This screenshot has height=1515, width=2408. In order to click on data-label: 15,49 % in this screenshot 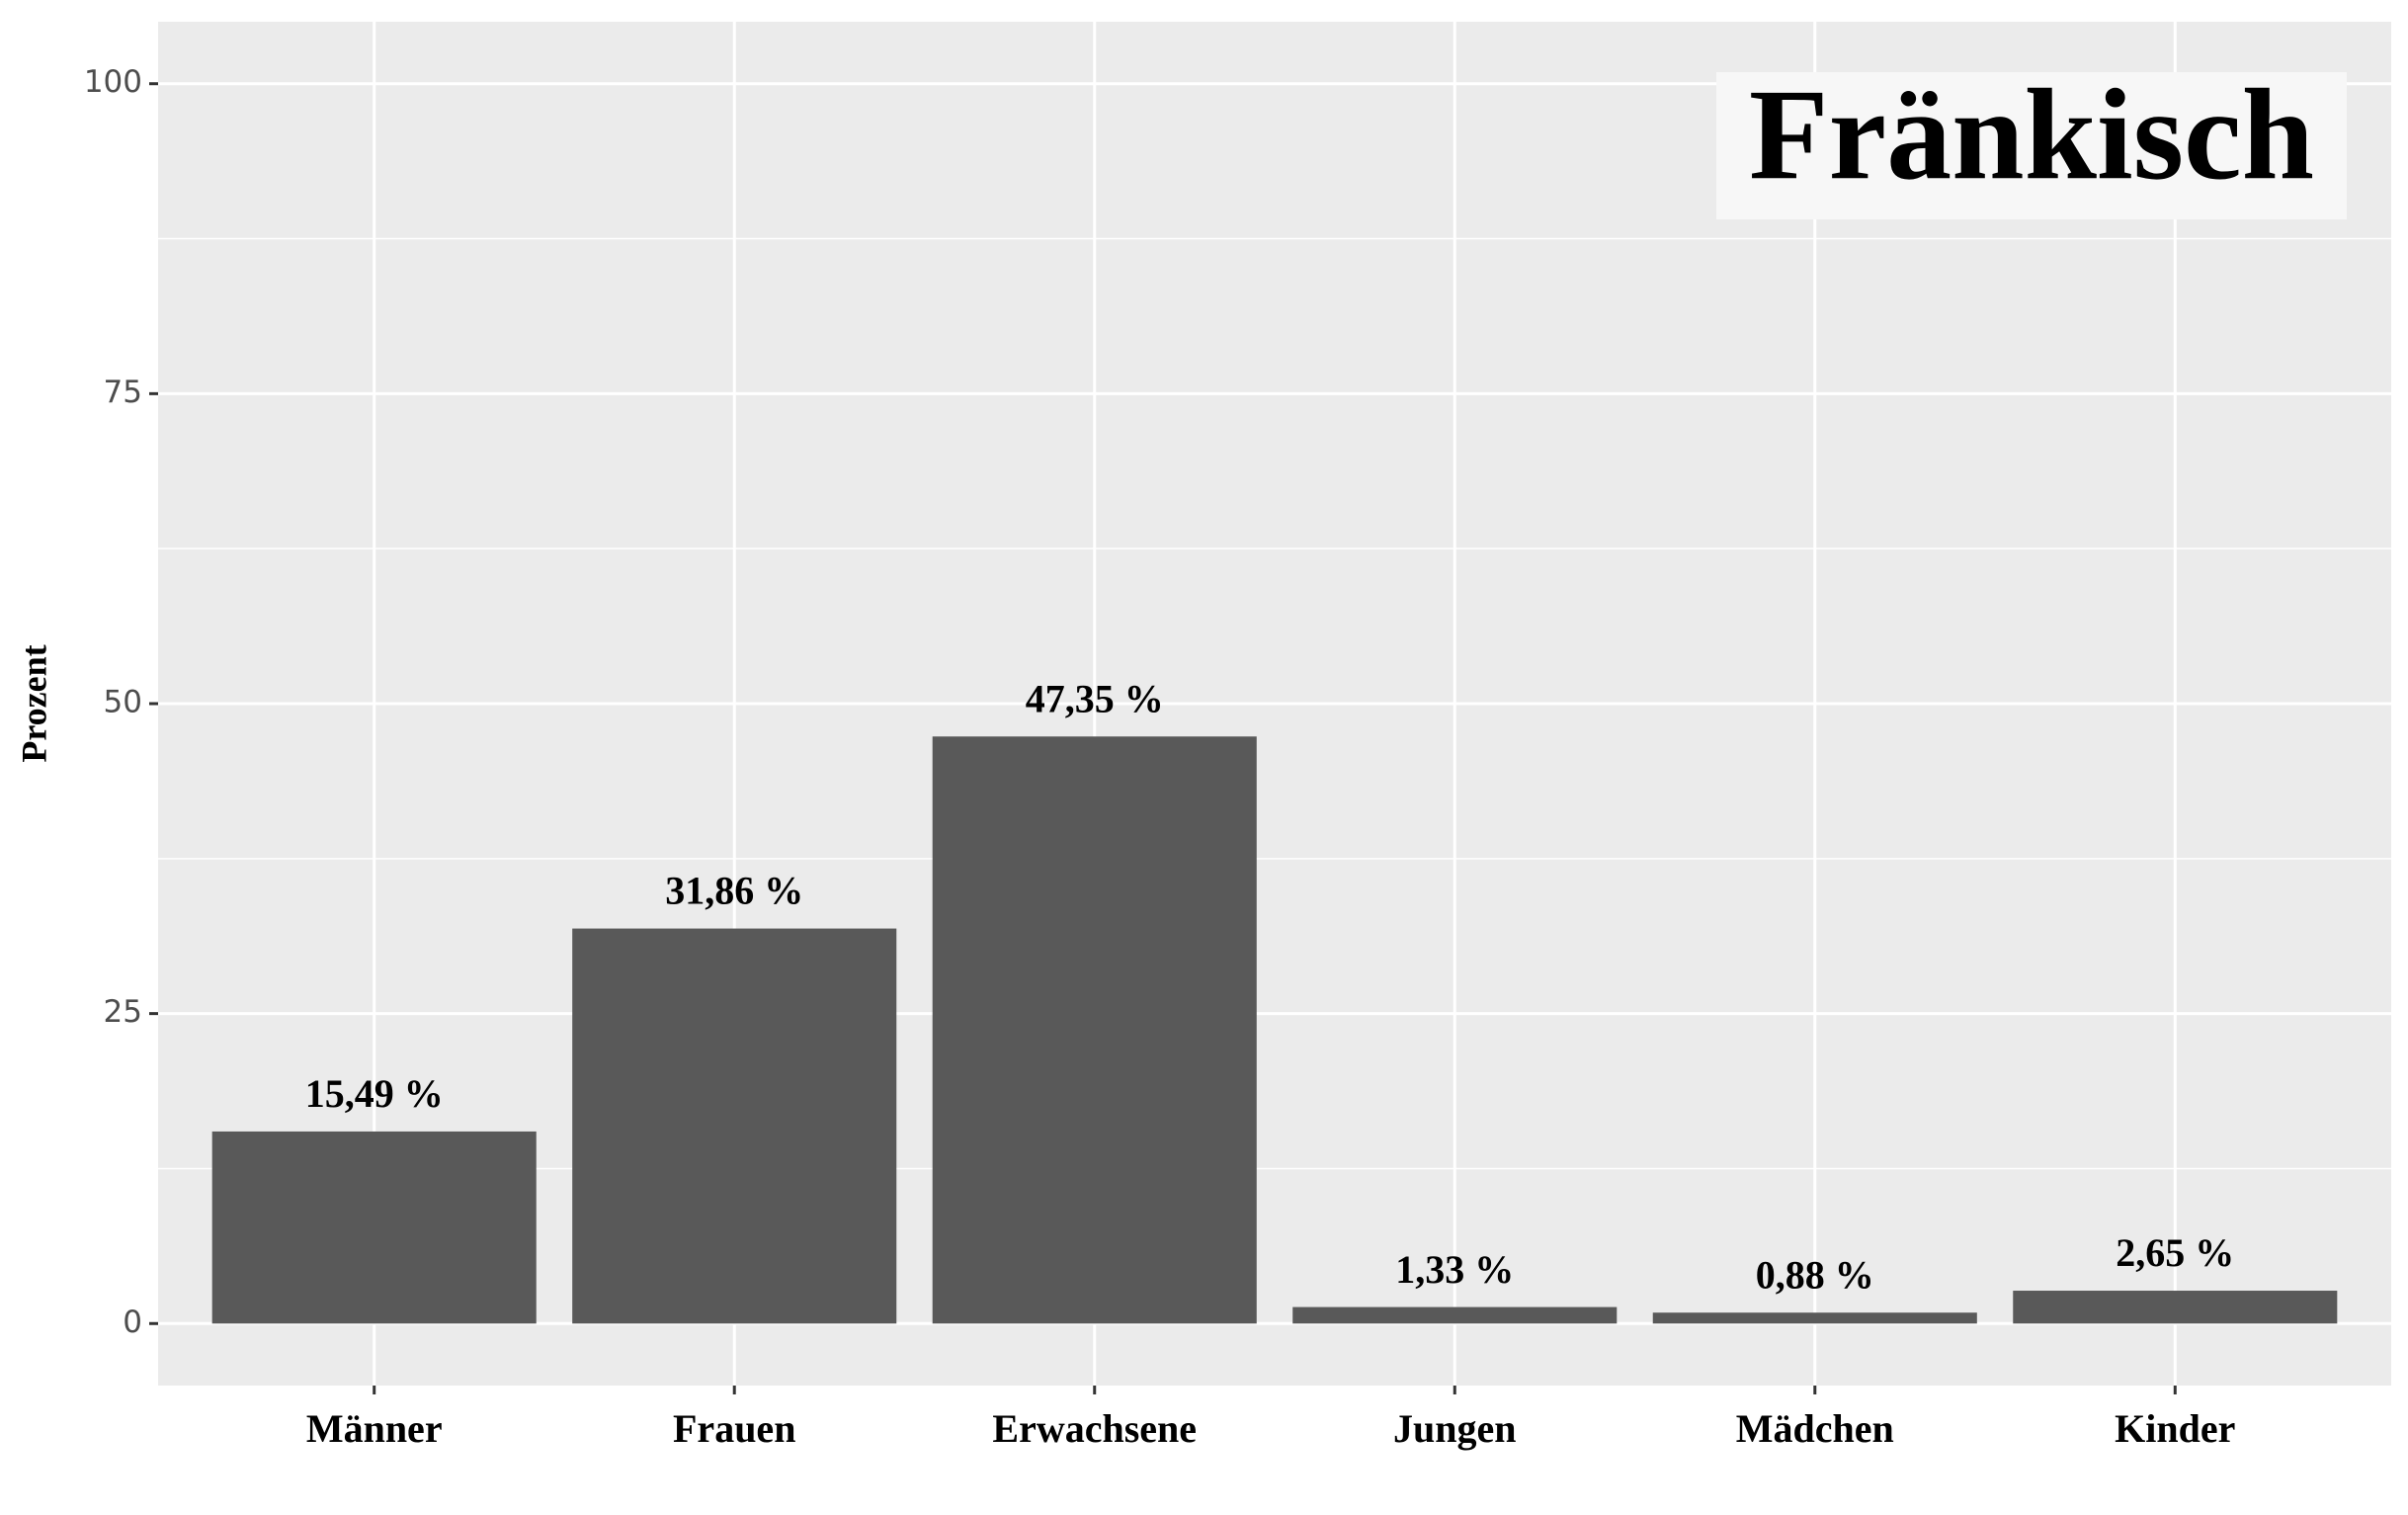, I will do `click(374, 1093)`.